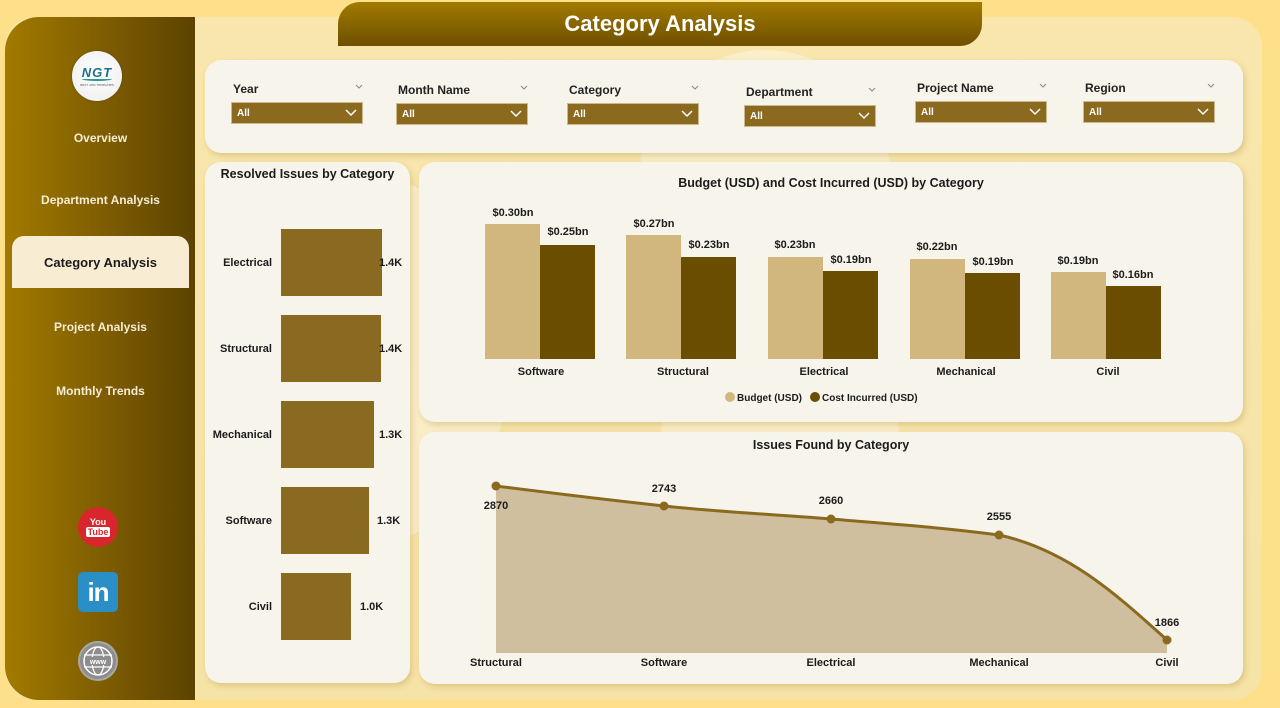 The image size is (1280, 708). I want to click on linkedin-icon: in, so click(98, 592).